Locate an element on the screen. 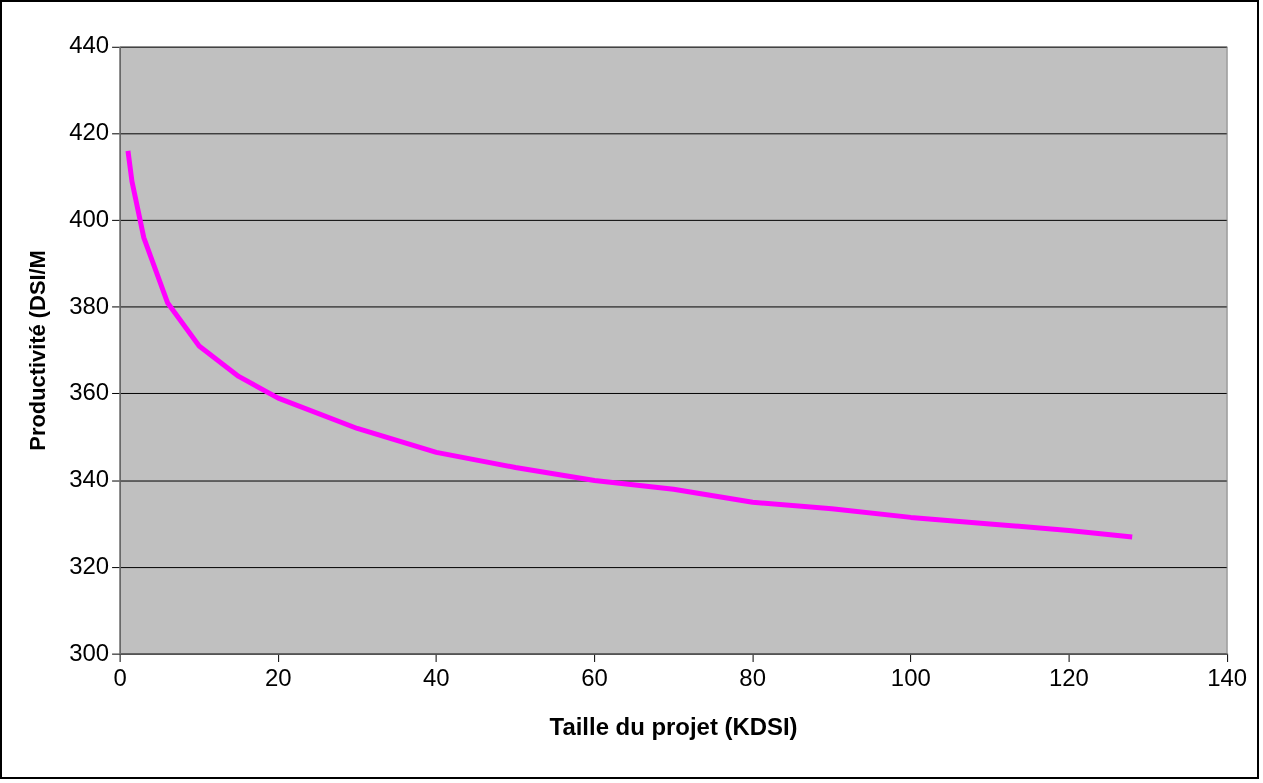 The width and height of the screenshot is (1263, 783). x-tick-label: 60 is located at coordinates (594, 677).